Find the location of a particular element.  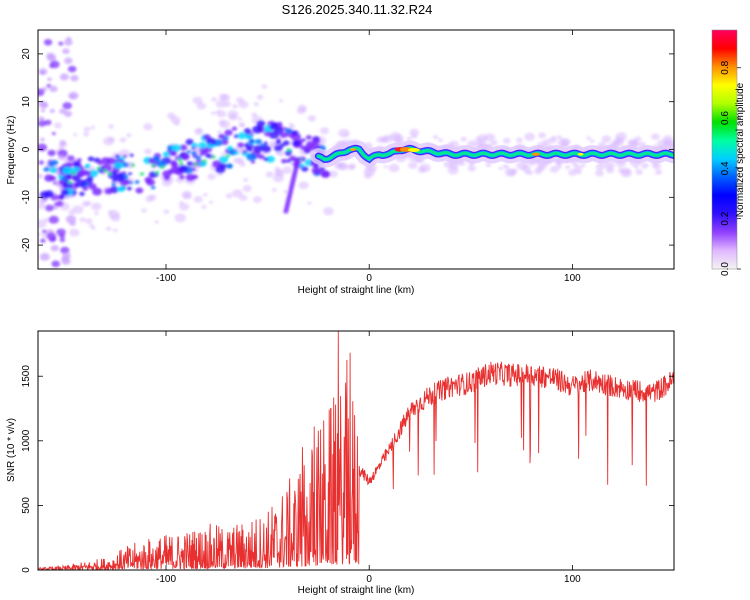

spectrogram-hotspot is located at coordinates (413, 149).